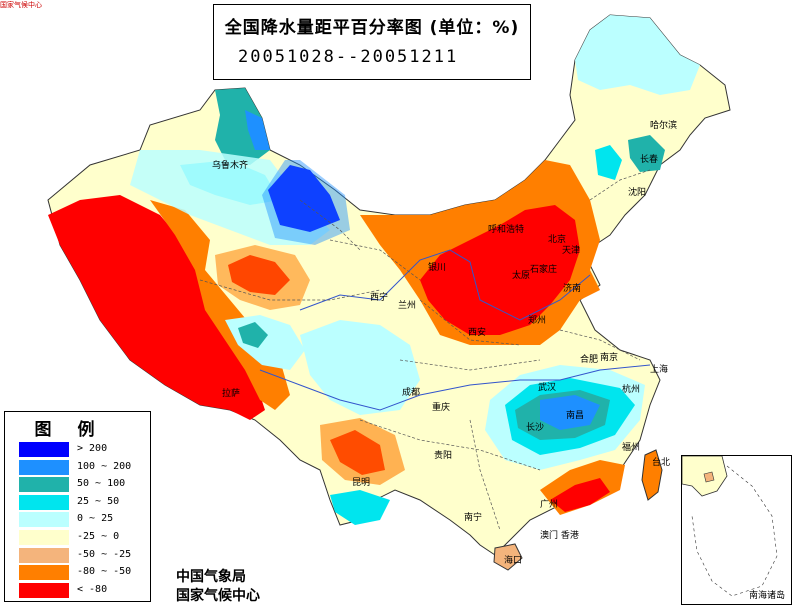 Image resolution: width=795 pixels, height=610 pixels. Describe the element at coordinates (477, 333) in the screenshot. I see `city-label-xian: 西安` at that location.